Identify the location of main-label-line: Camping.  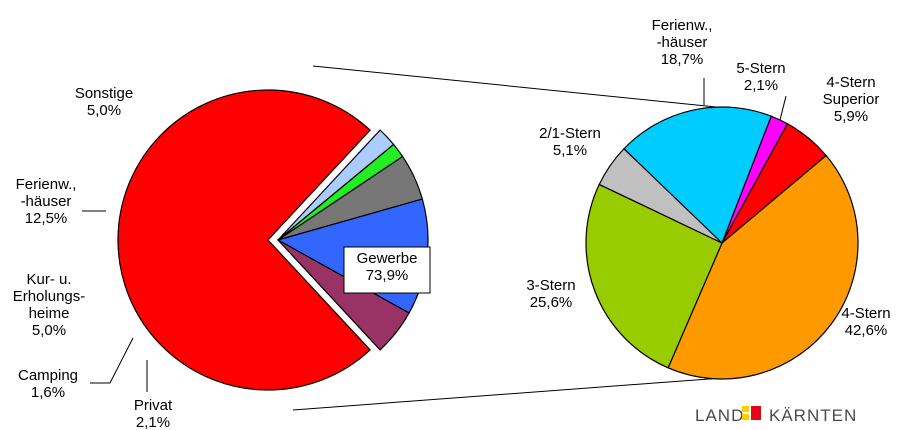
(48, 375).